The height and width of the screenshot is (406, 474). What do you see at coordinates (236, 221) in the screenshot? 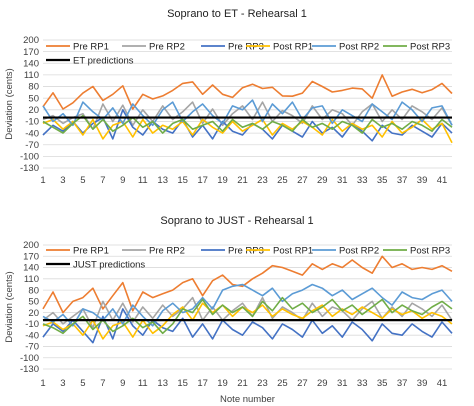
I see `chart-title: Soprano to JUST - Rehearsal 1` at bounding box center [236, 221].